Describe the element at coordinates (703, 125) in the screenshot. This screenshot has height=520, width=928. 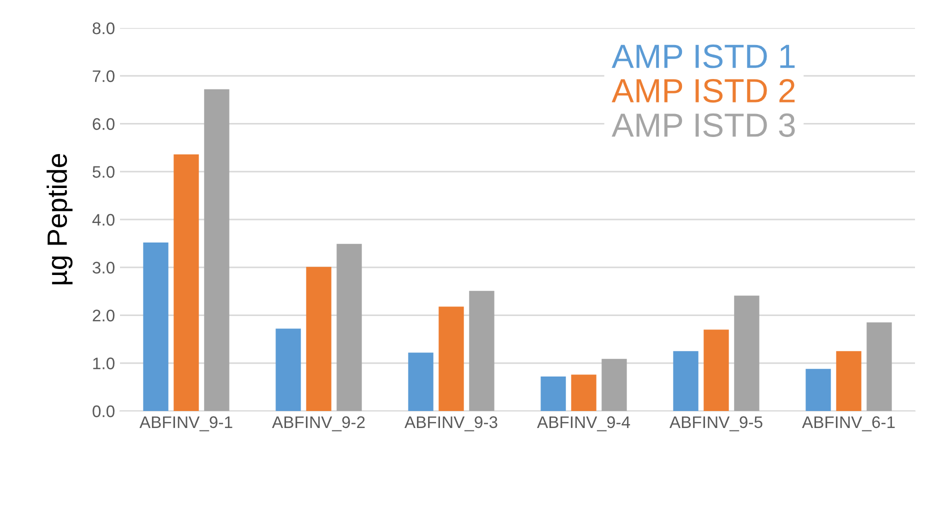
I see `text: AMP ISTD 3` at that location.